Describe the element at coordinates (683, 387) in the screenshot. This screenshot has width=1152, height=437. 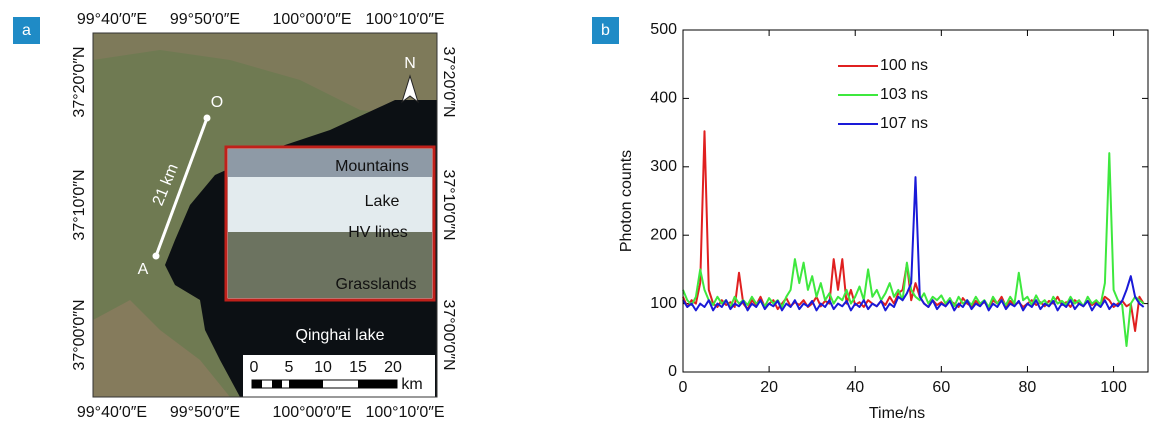
I see `x-tick-label: 0` at that location.